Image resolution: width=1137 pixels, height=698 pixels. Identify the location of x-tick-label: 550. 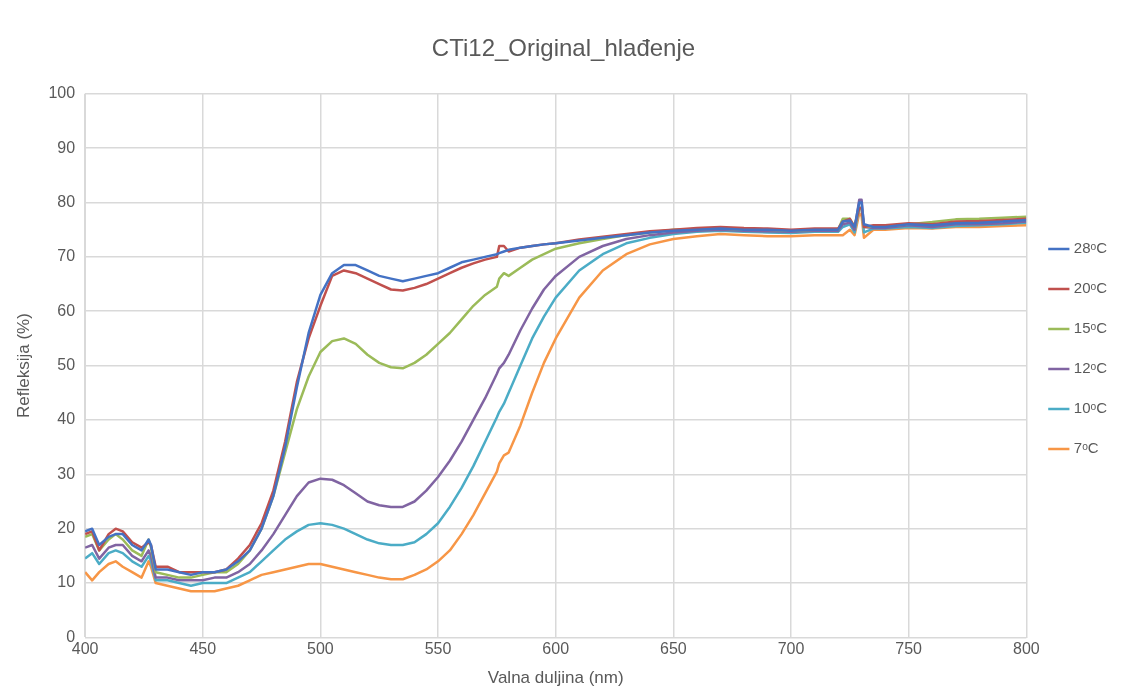
(438, 649).